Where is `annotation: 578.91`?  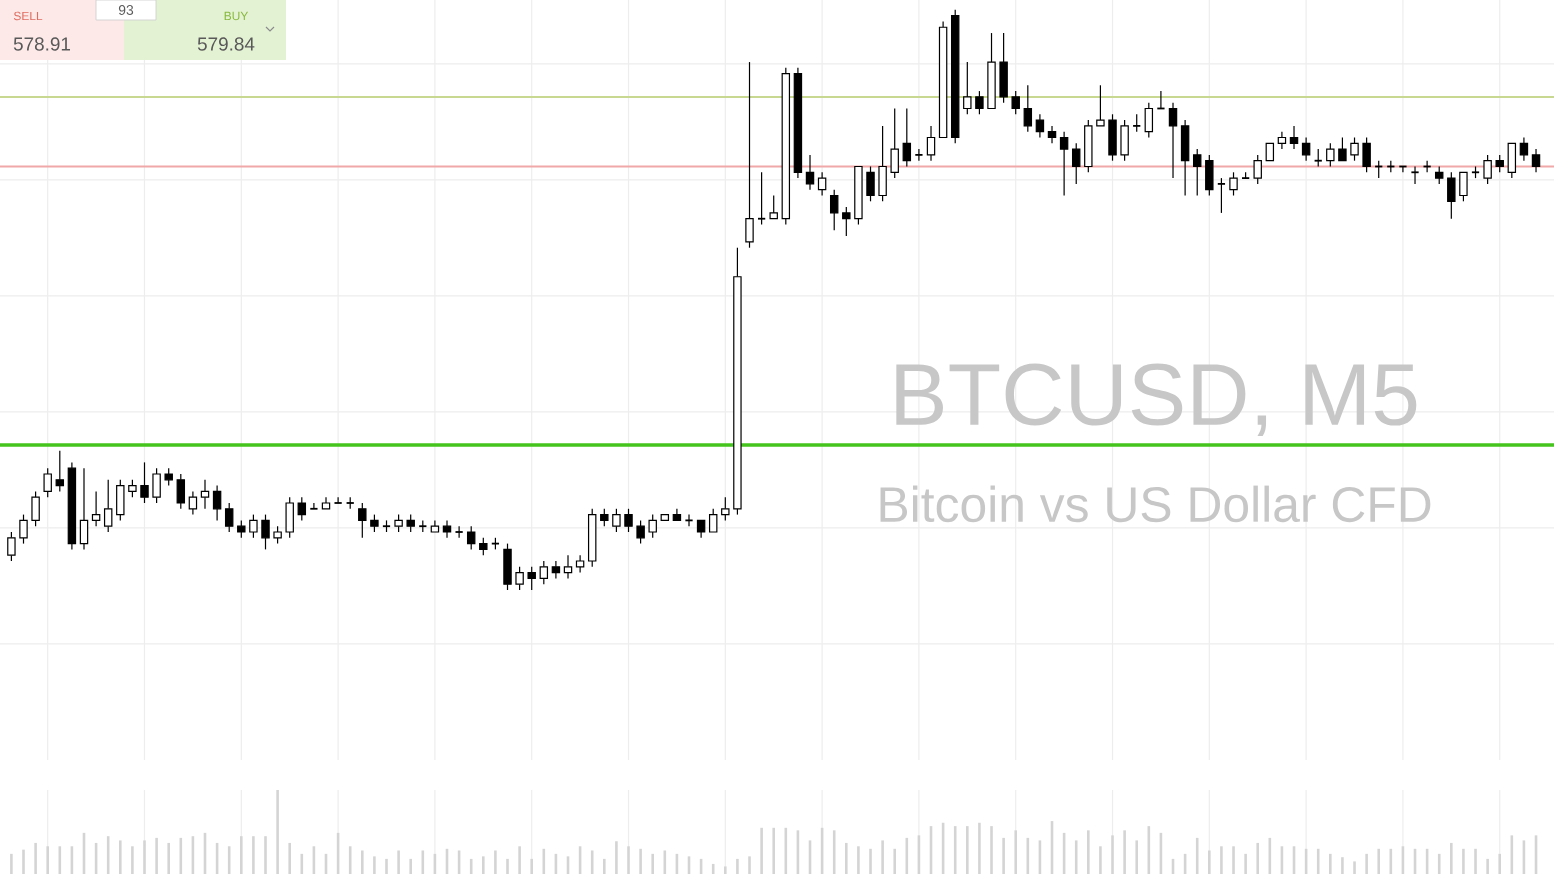 annotation: 578.91 is located at coordinates (42, 44).